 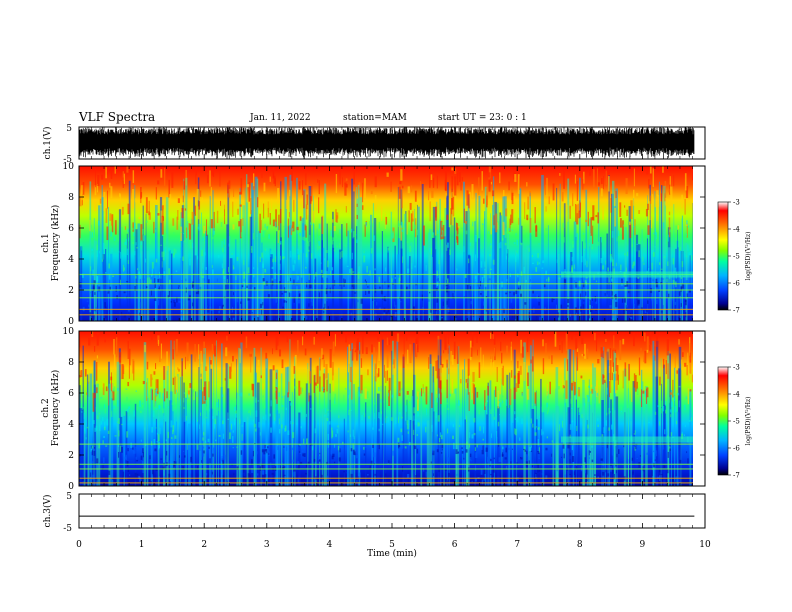 I want to click on ch1-colorbar-tick-neg4: -4, so click(x=736, y=230).